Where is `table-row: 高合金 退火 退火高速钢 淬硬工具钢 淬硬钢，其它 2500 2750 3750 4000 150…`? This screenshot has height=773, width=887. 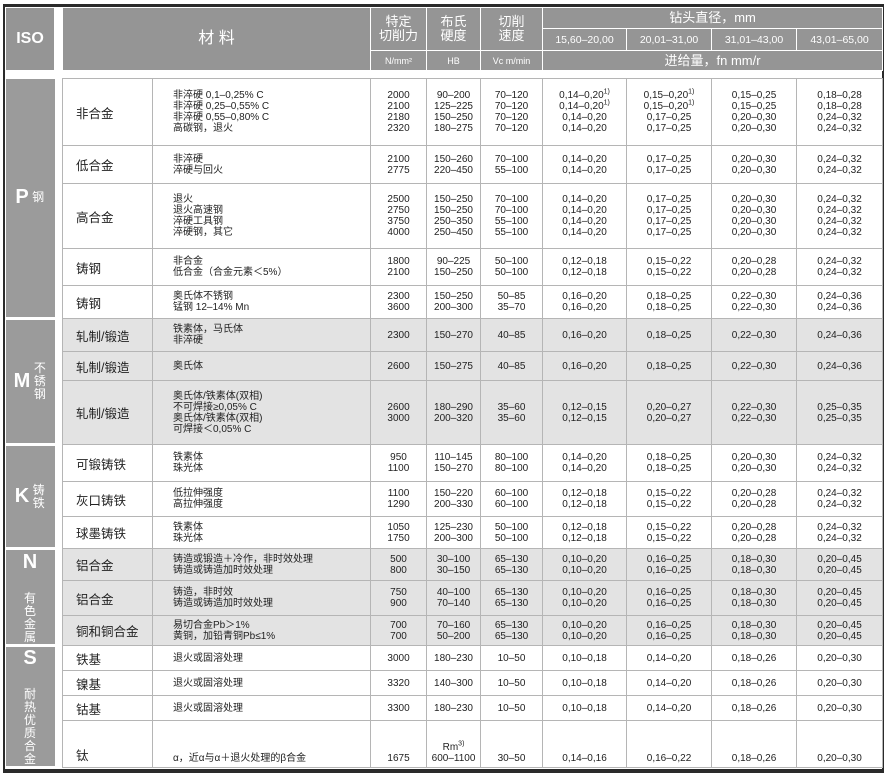 table-row: 高合金 退火 退火高速钢 淬硬工具钢 淬硬钢，其它 2500 2750 3750 4000 150… is located at coordinates (445, 216).